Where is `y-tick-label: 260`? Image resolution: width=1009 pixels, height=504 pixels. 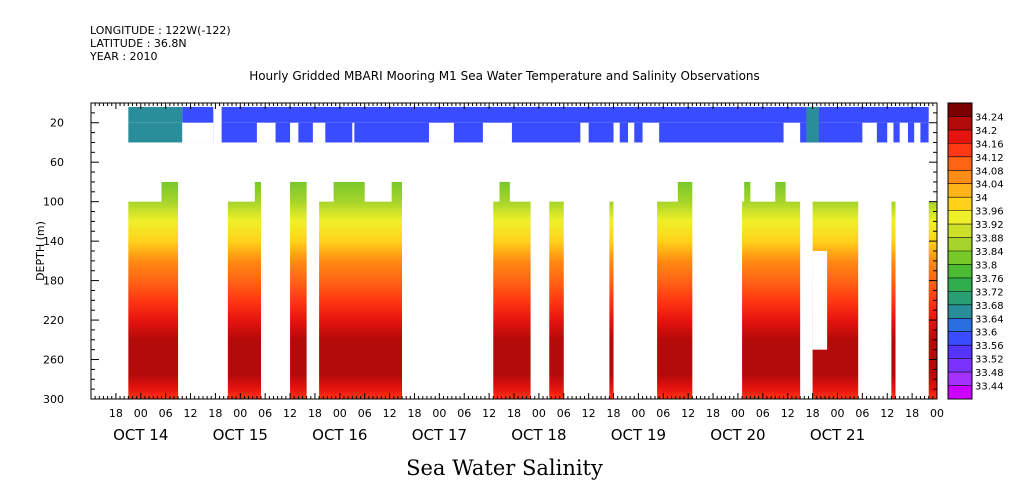 y-tick-label: 260 is located at coordinates (53, 360).